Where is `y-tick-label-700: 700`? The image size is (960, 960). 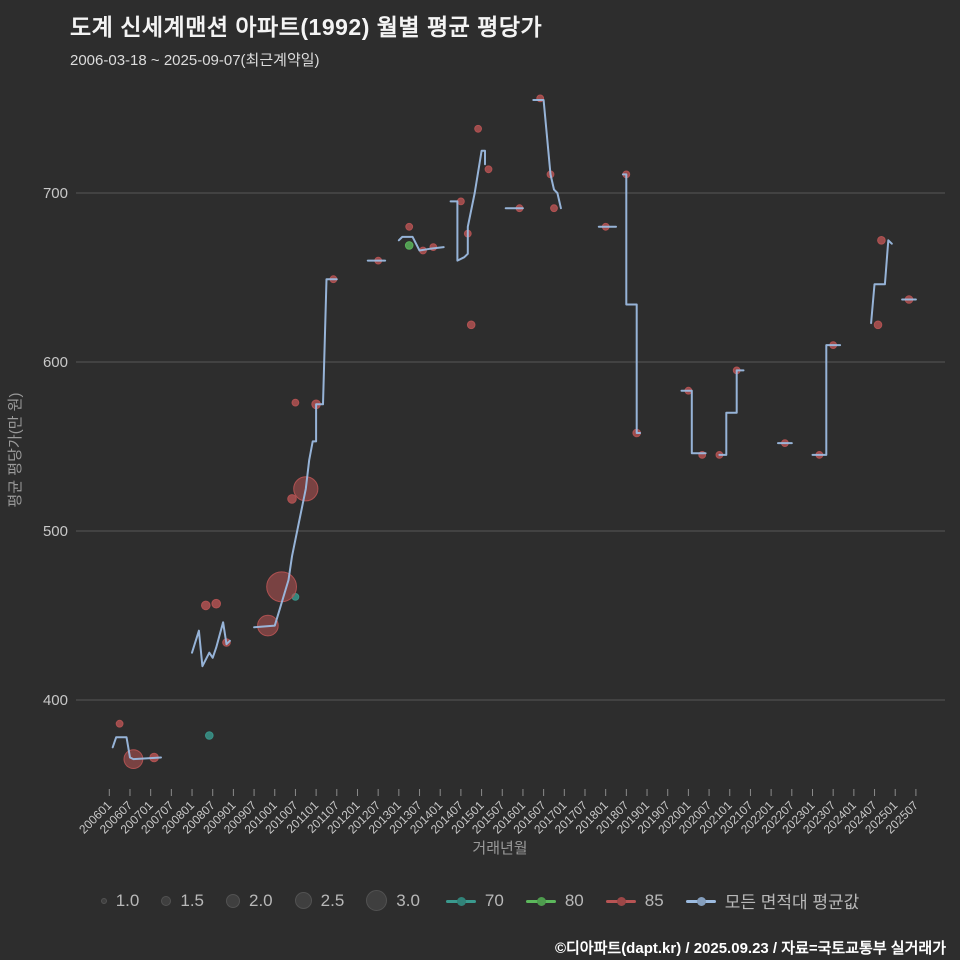 y-tick-label-700: 700 is located at coordinates (55, 193).